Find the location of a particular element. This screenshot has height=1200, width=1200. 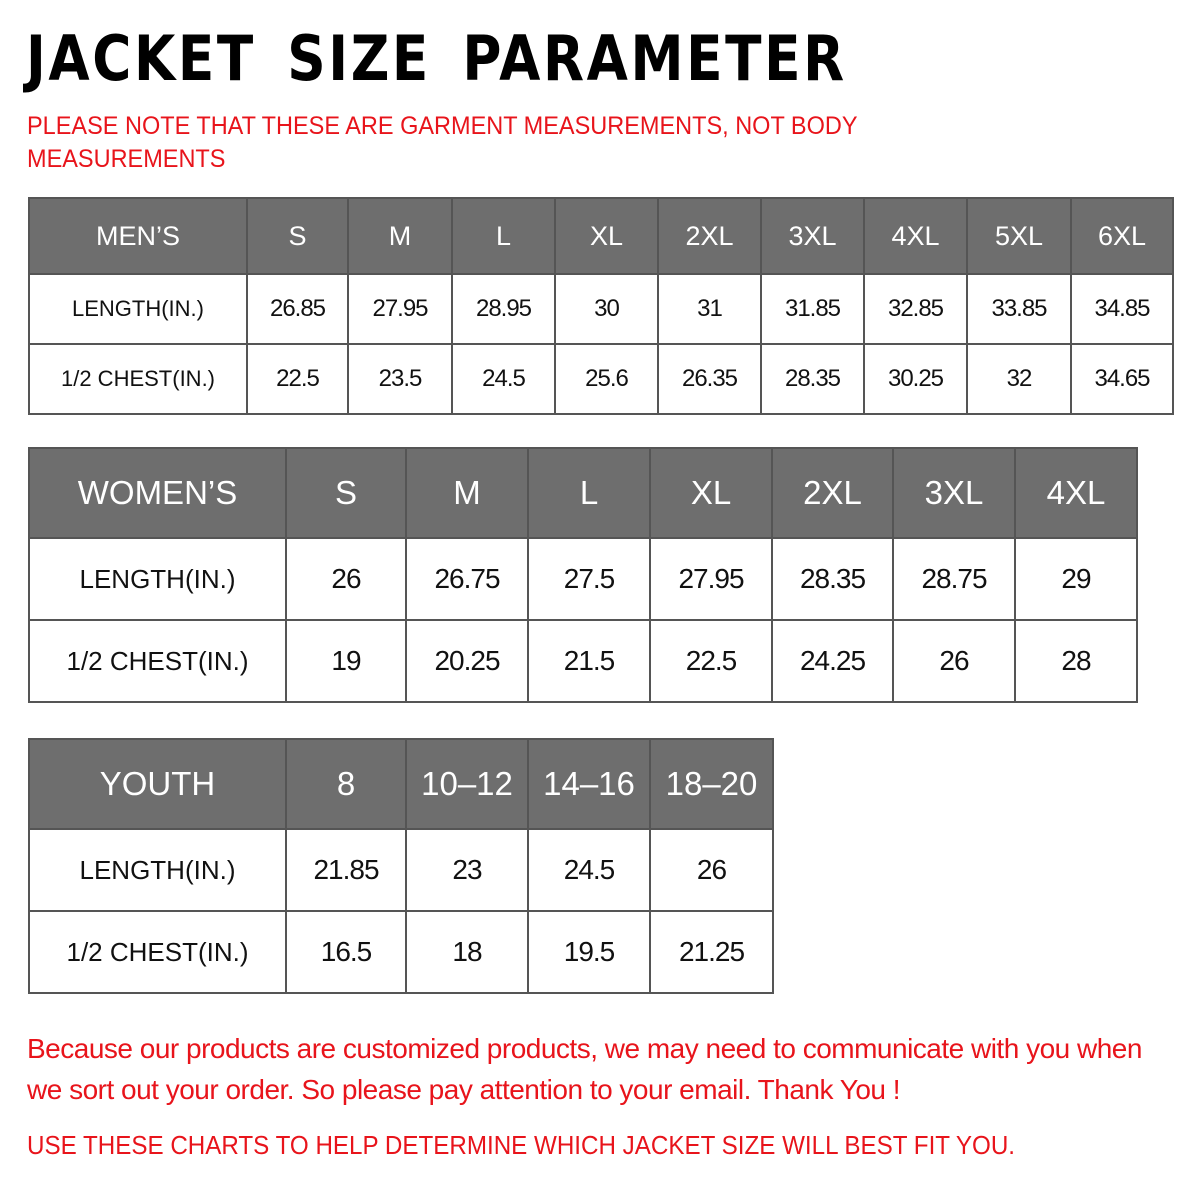

measurement-cell: 31 is located at coordinates (709, 309).